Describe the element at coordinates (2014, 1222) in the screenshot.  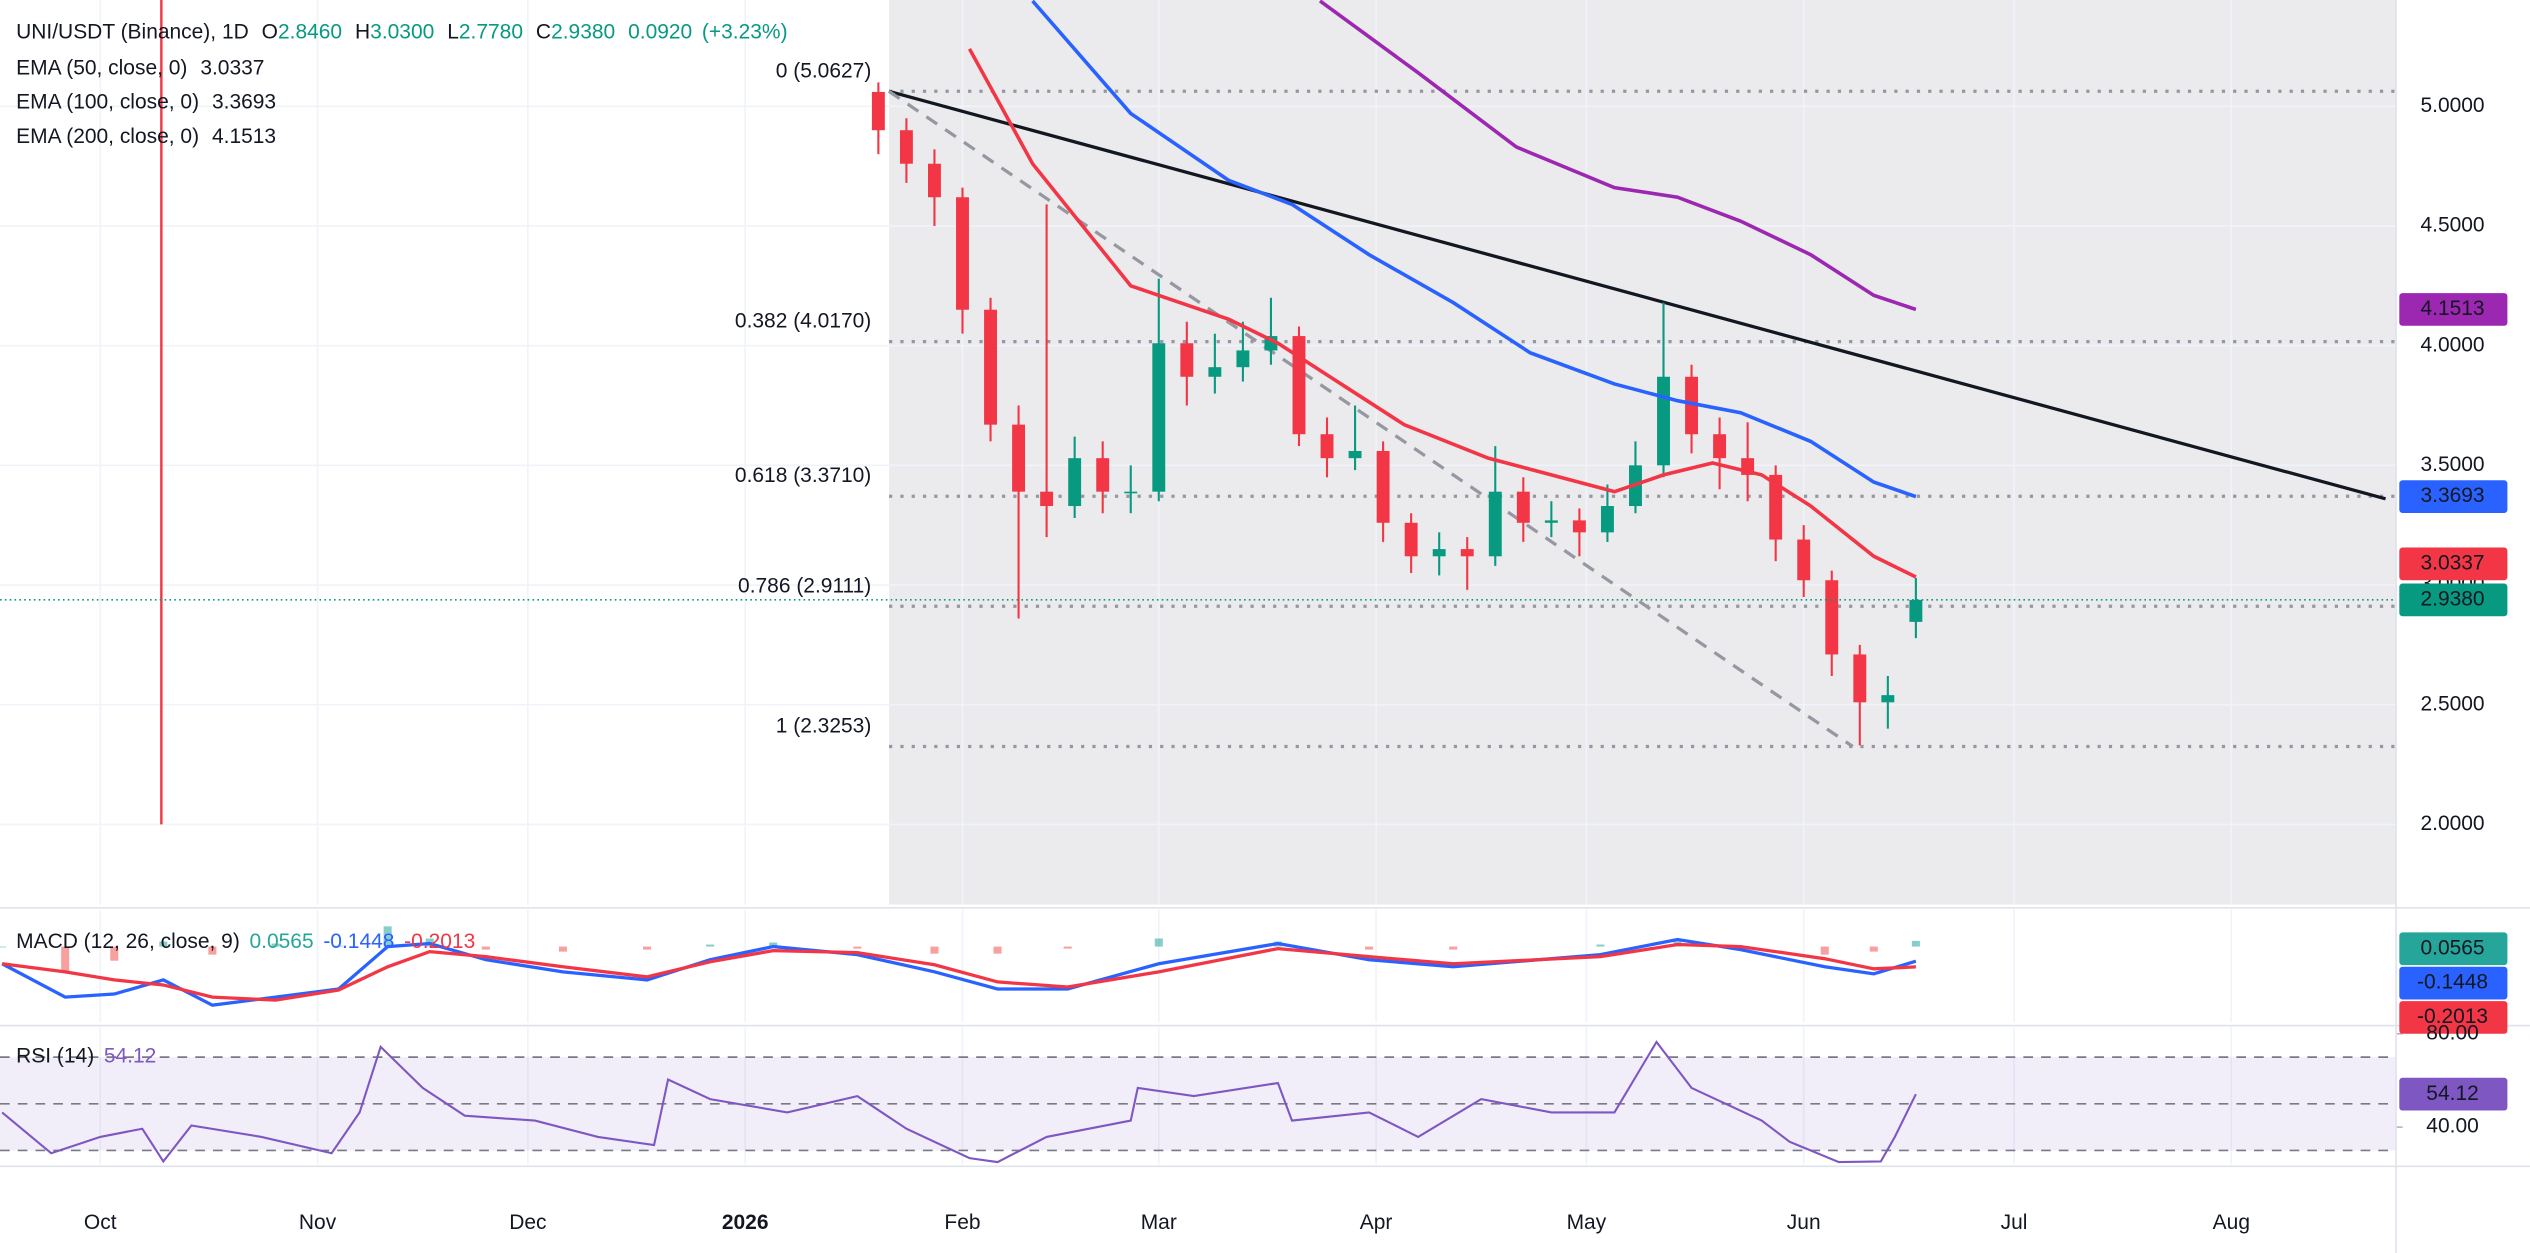
I see `x-tick-label: Jul` at that location.